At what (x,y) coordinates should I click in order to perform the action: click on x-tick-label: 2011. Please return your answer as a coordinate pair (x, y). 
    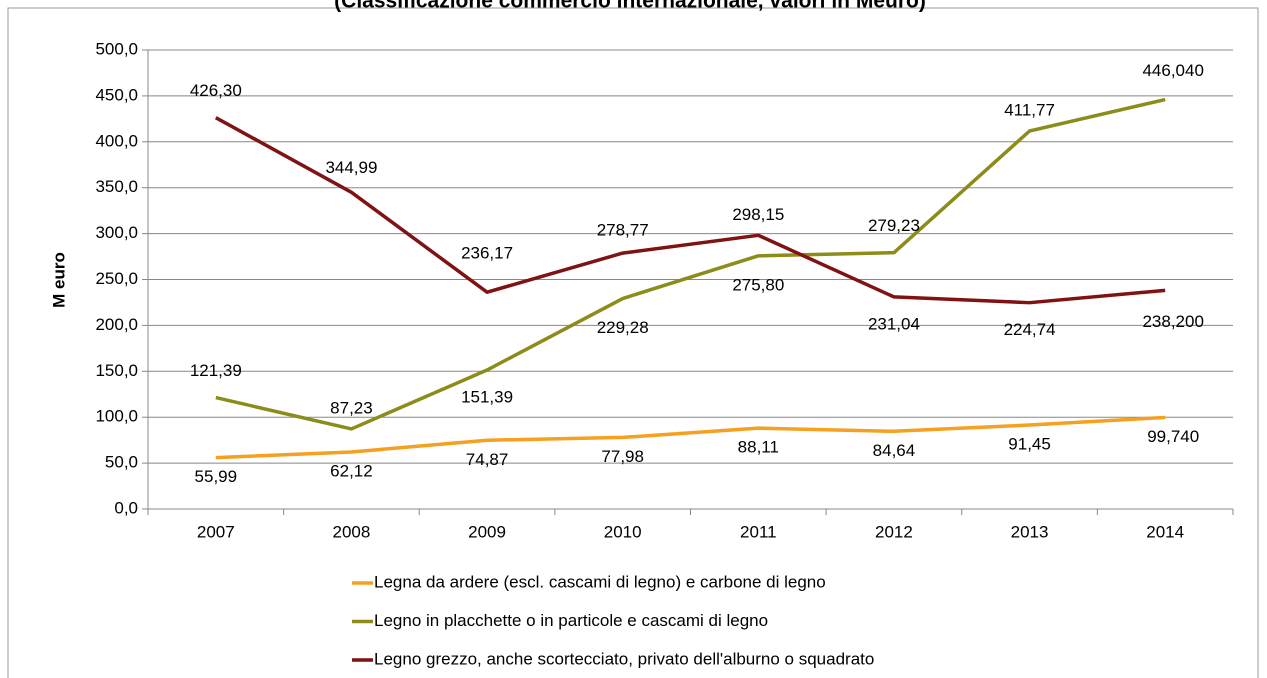
    Looking at the image, I should click on (758, 531).